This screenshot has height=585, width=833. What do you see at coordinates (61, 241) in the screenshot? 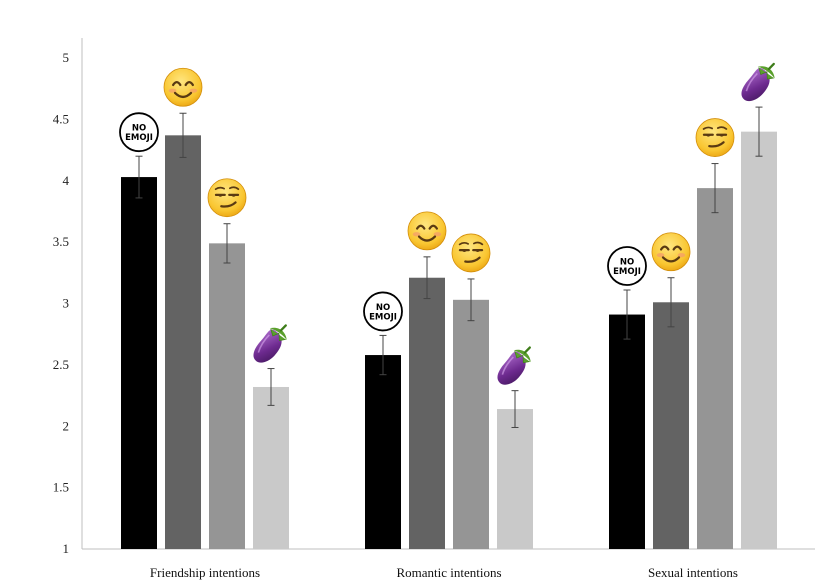
I see `y-tick-label: 3.5` at bounding box center [61, 241].